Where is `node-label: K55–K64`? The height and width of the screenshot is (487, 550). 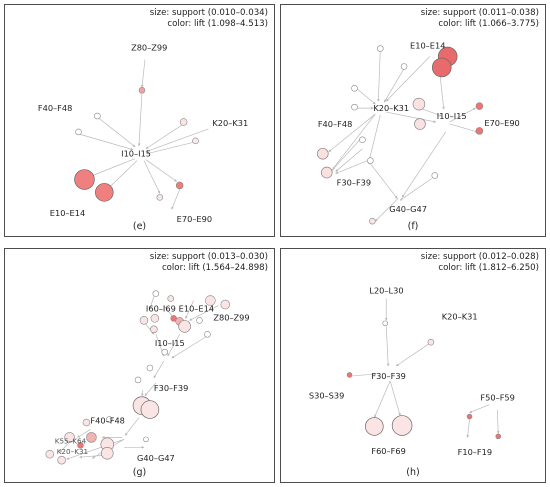 node-label: K55–K64 is located at coordinates (71, 440).